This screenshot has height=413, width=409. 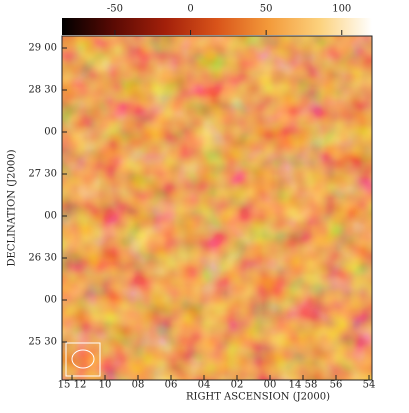 What do you see at coordinates (42, 174) in the screenshot?
I see `y-tick-label: 27 30` at bounding box center [42, 174].